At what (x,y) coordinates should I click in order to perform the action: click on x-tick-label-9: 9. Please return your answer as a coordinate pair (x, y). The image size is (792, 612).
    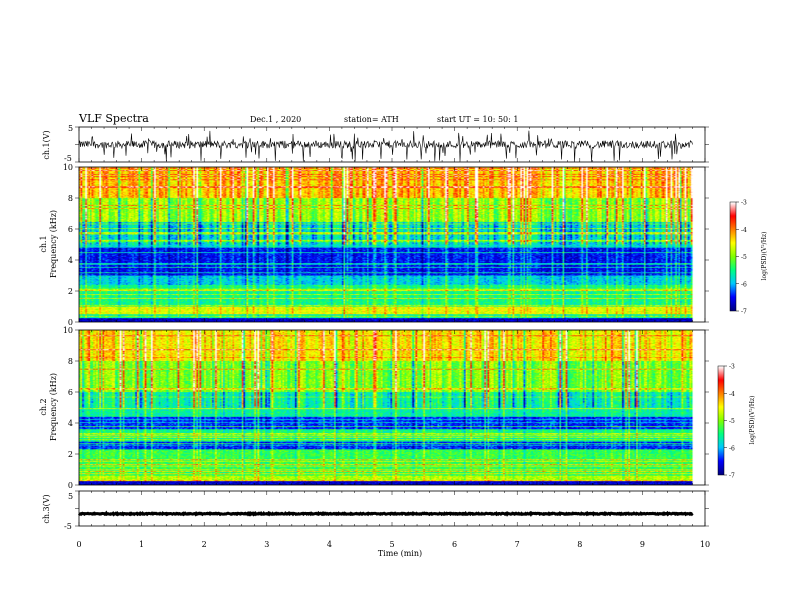
    Looking at the image, I should click on (642, 544).